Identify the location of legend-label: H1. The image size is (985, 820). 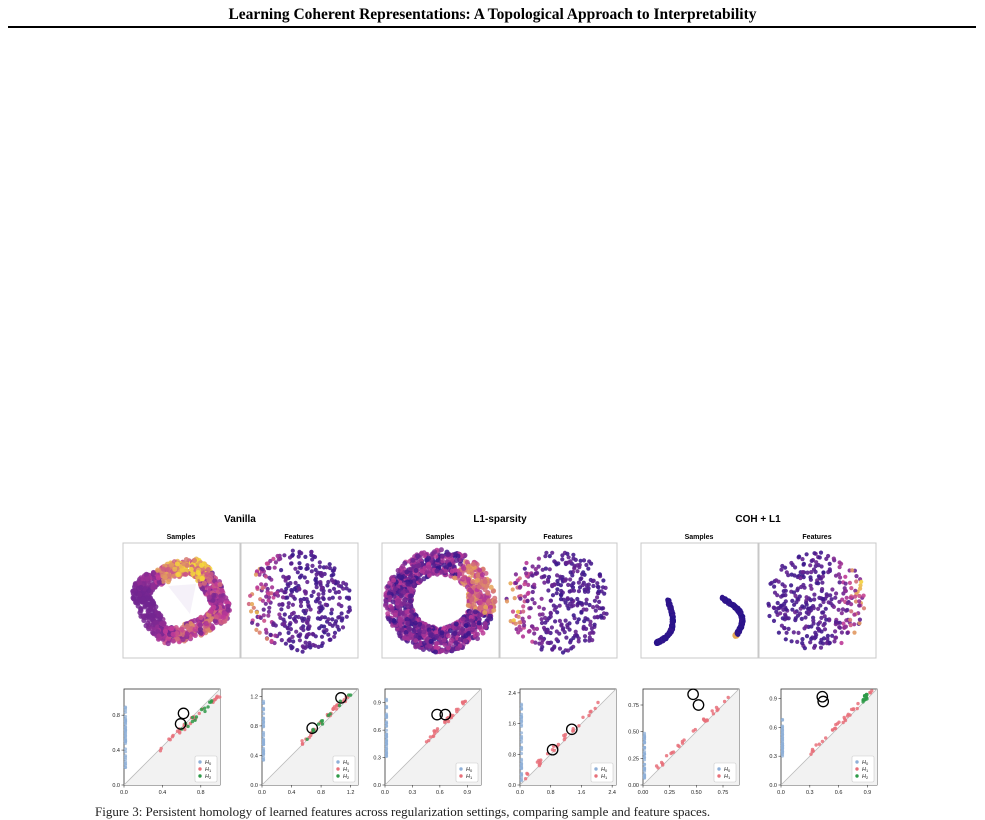
(865, 770).